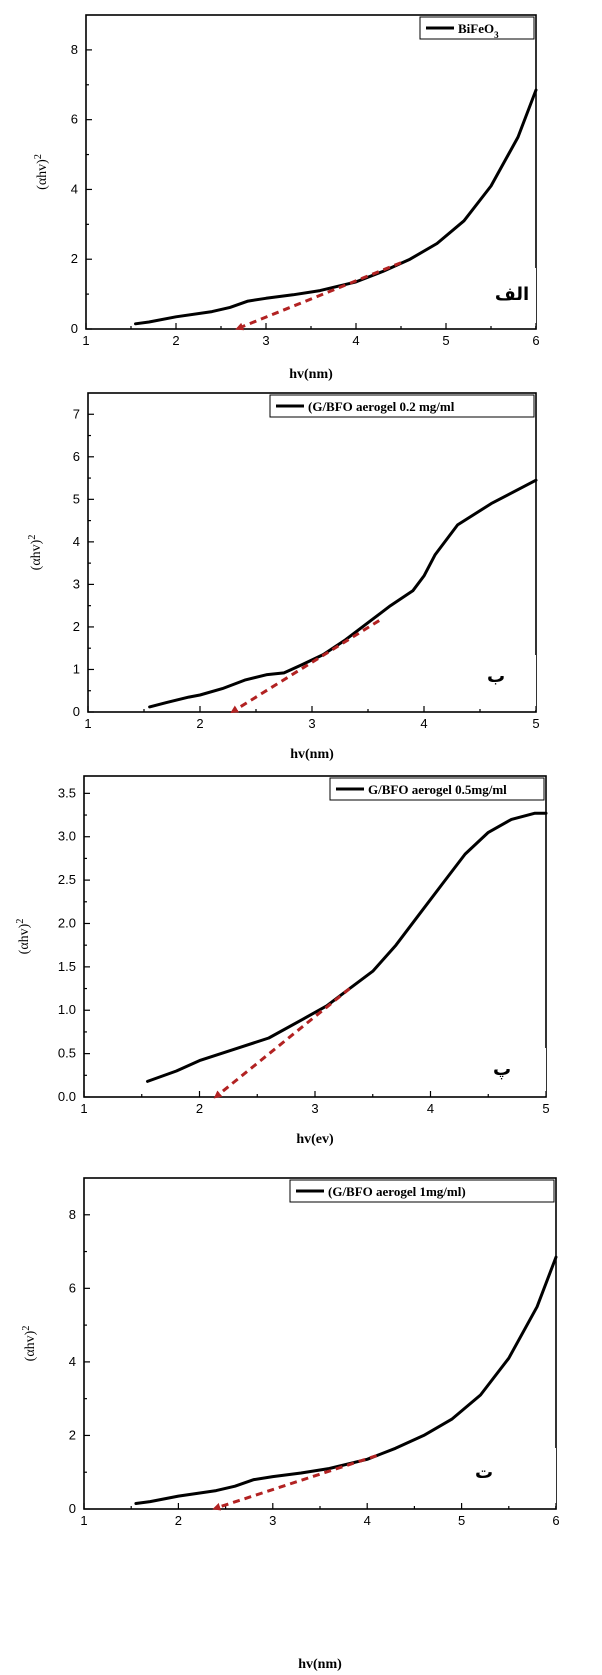 This screenshot has width=602, height=1675. I want to click on y-tick-label: 7, so click(76, 413).